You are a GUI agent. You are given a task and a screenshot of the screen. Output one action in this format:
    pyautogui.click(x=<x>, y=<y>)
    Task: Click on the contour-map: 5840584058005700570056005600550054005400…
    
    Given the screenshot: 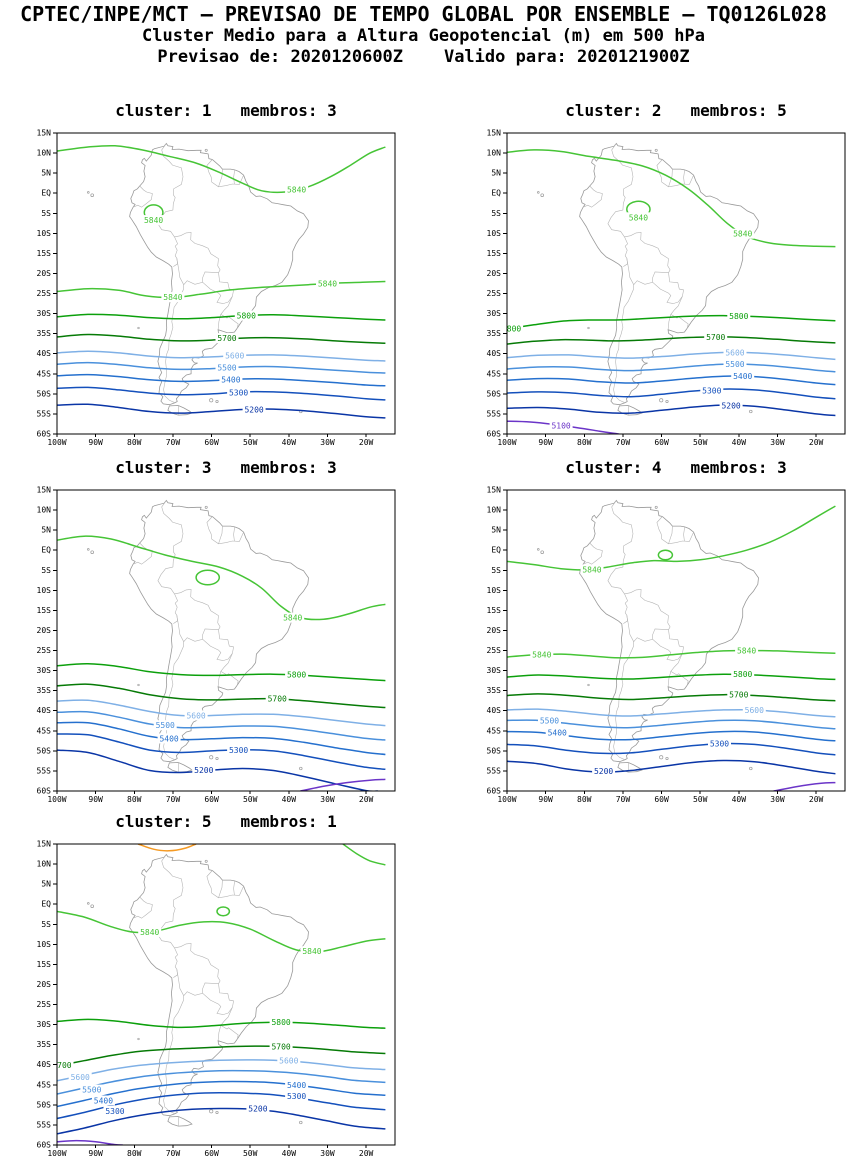 What is the action you would take?
    pyautogui.click(x=216, y=999)
    